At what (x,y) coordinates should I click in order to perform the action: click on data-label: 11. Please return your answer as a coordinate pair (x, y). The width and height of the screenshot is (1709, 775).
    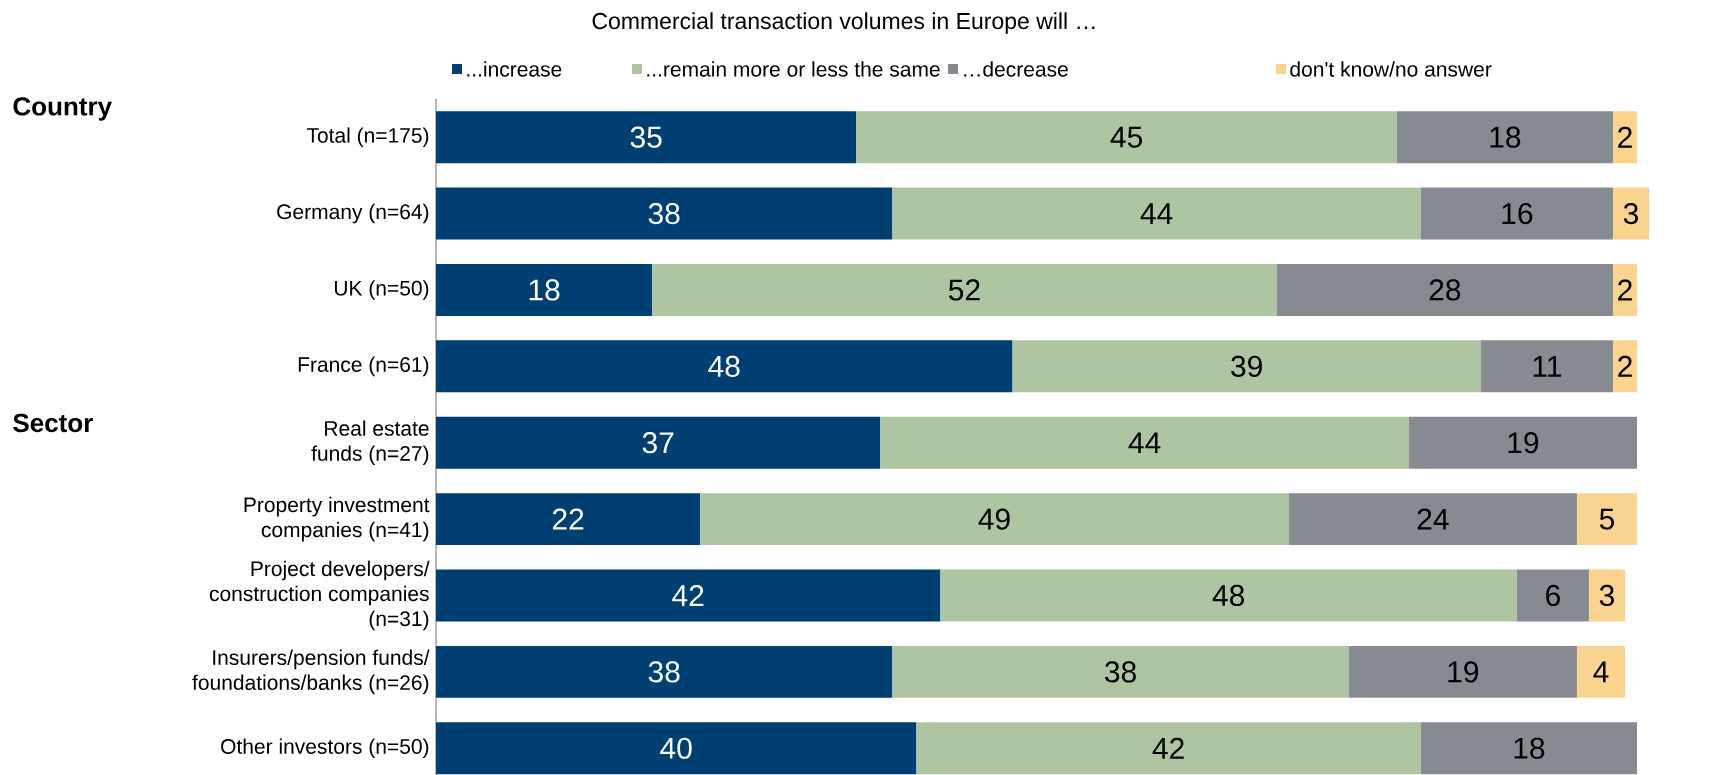
    Looking at the image, I should click on (1547, 366).